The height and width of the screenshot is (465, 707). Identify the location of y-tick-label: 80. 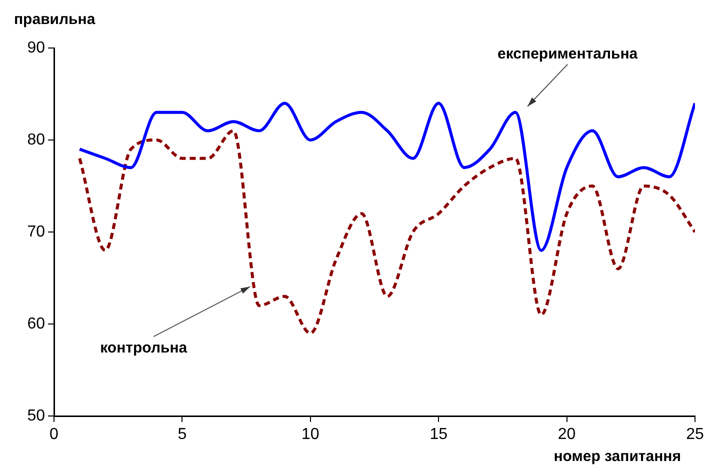
(36, 139).